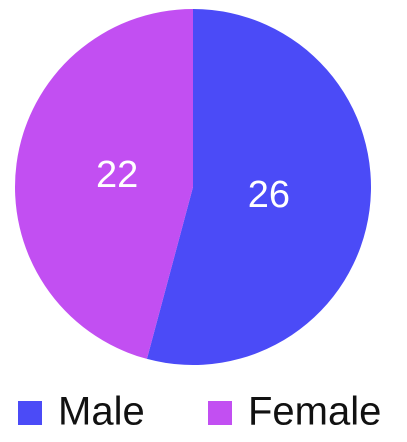 The height and width of the screenshot is (442, 407). What do you see at coordinates (314, 412) in the screenshot?
I see `legend-label: Female` at bounding box center [314, 412].